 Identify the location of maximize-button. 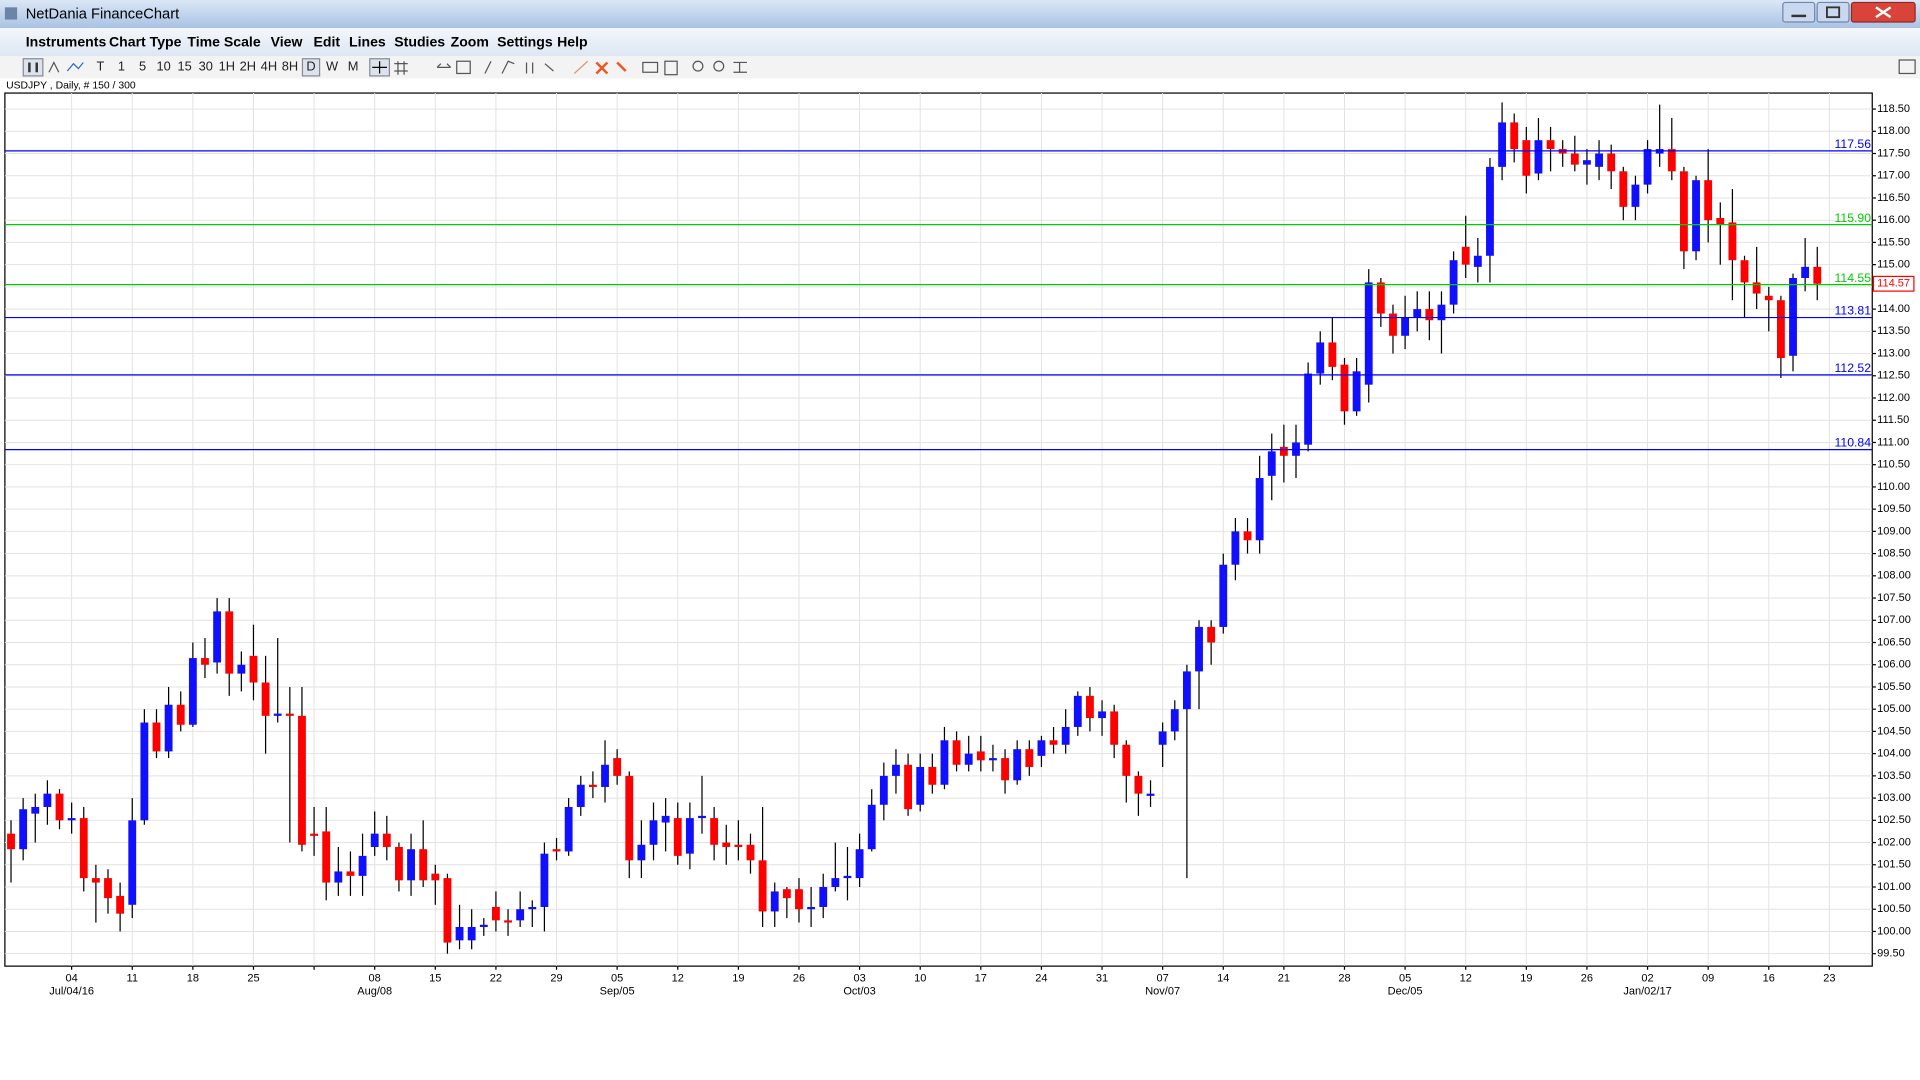
(1833, 12).